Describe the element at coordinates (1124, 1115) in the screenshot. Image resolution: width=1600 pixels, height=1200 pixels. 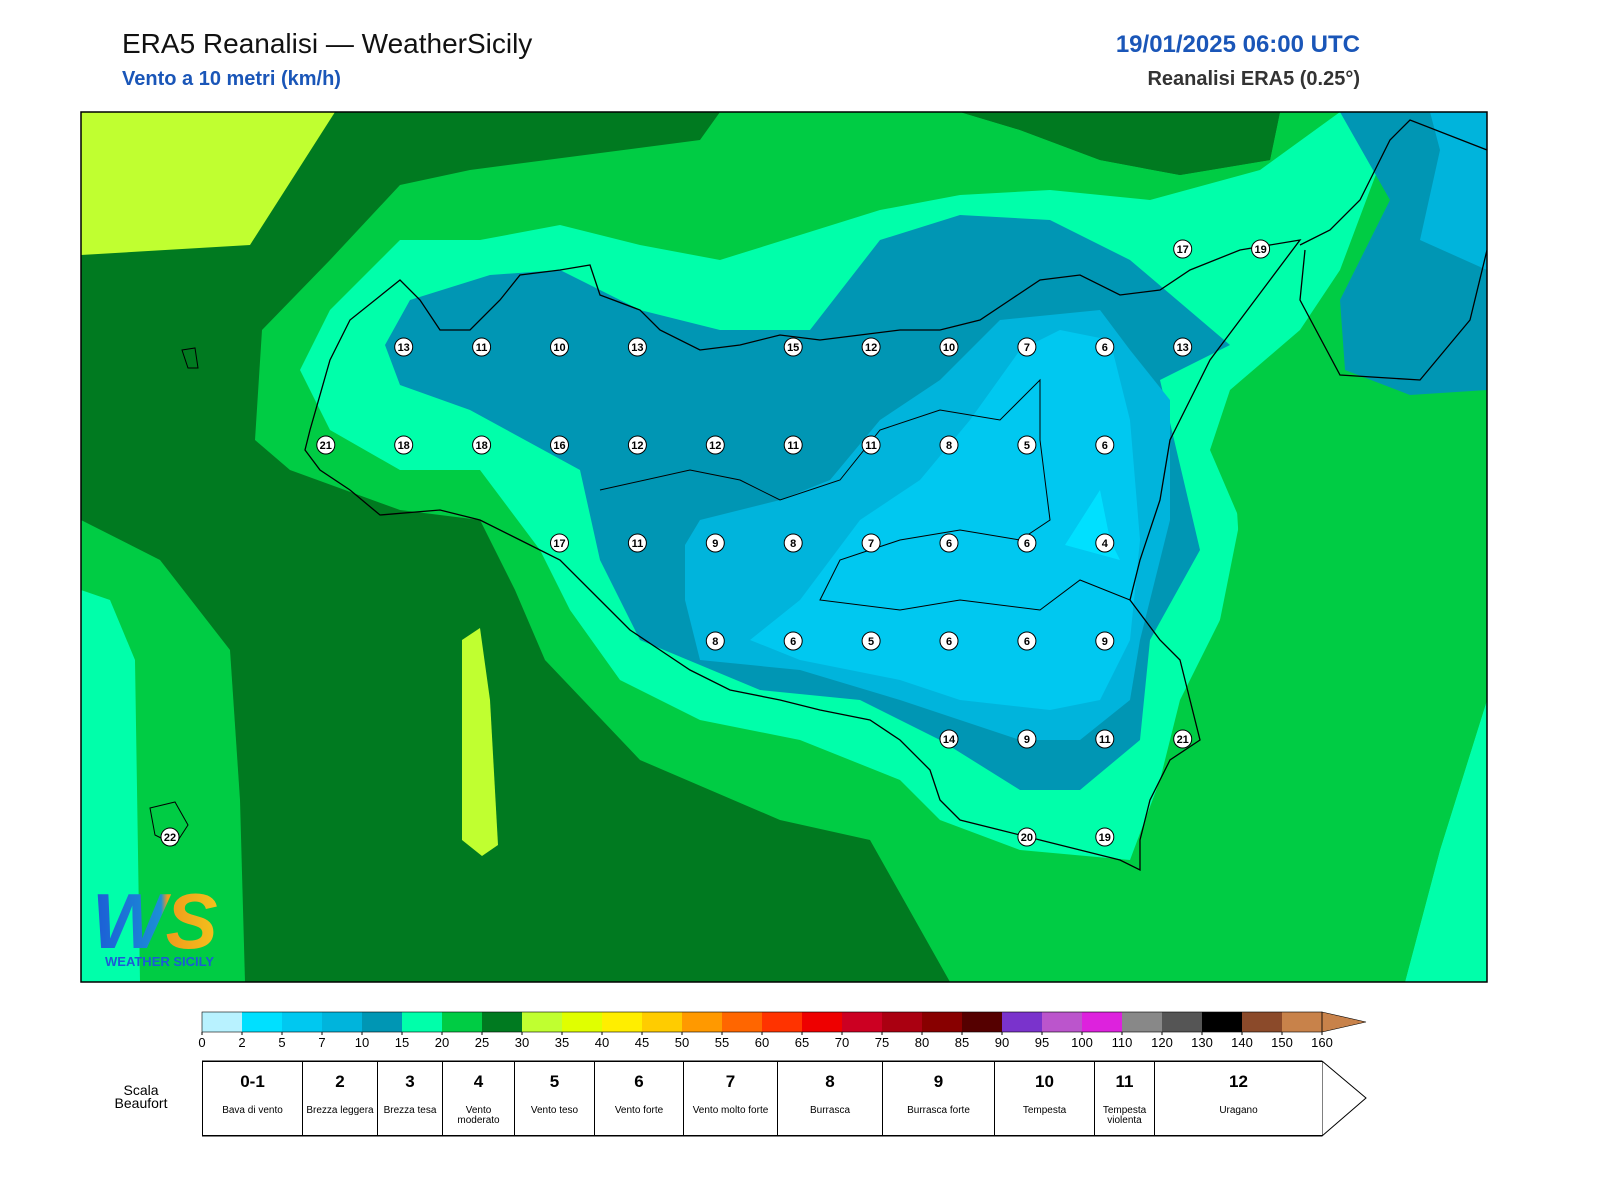
I see `beaufort-name: Tempesta violenta` at that location.